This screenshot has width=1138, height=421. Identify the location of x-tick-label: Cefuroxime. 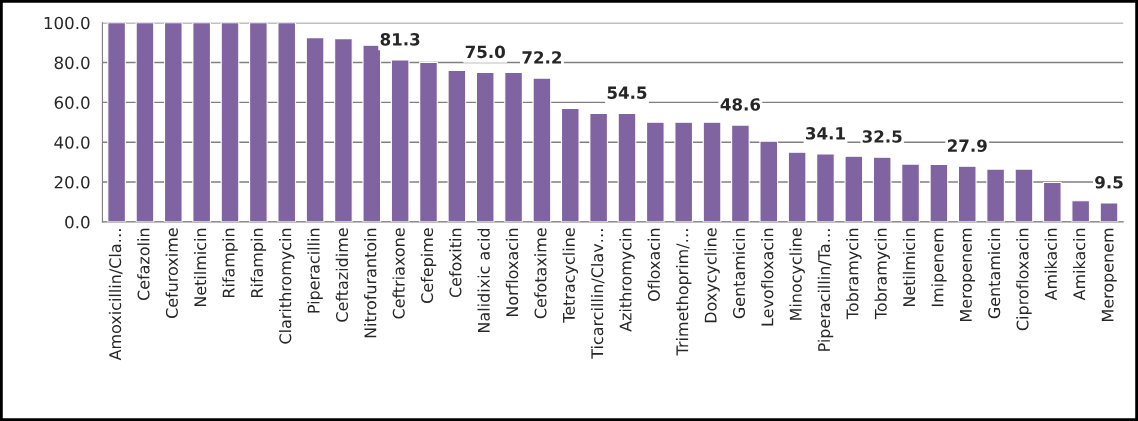
(171, 273).